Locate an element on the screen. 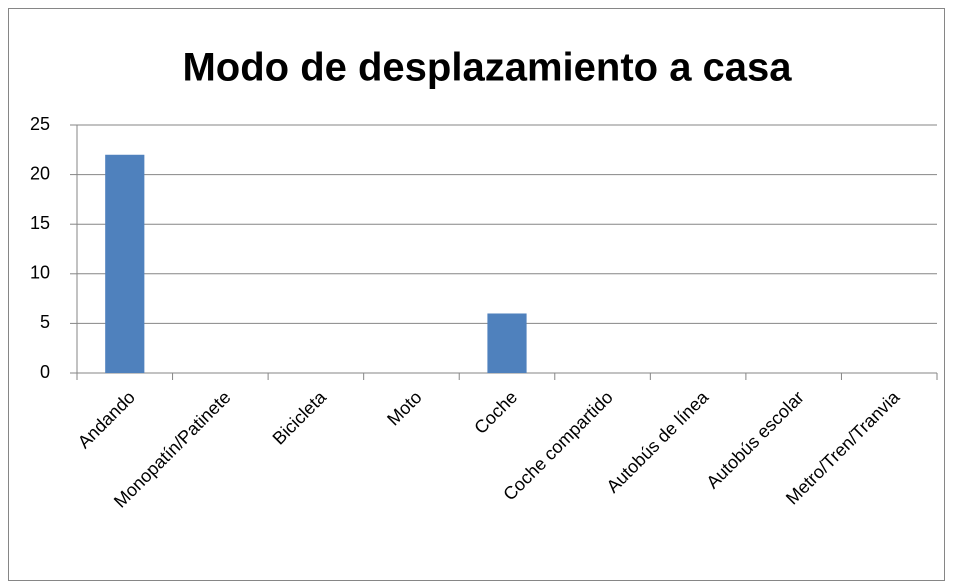 This screenshot has width=953, height=581. y-tick-label: 0 is located at coordinates (45, 372).